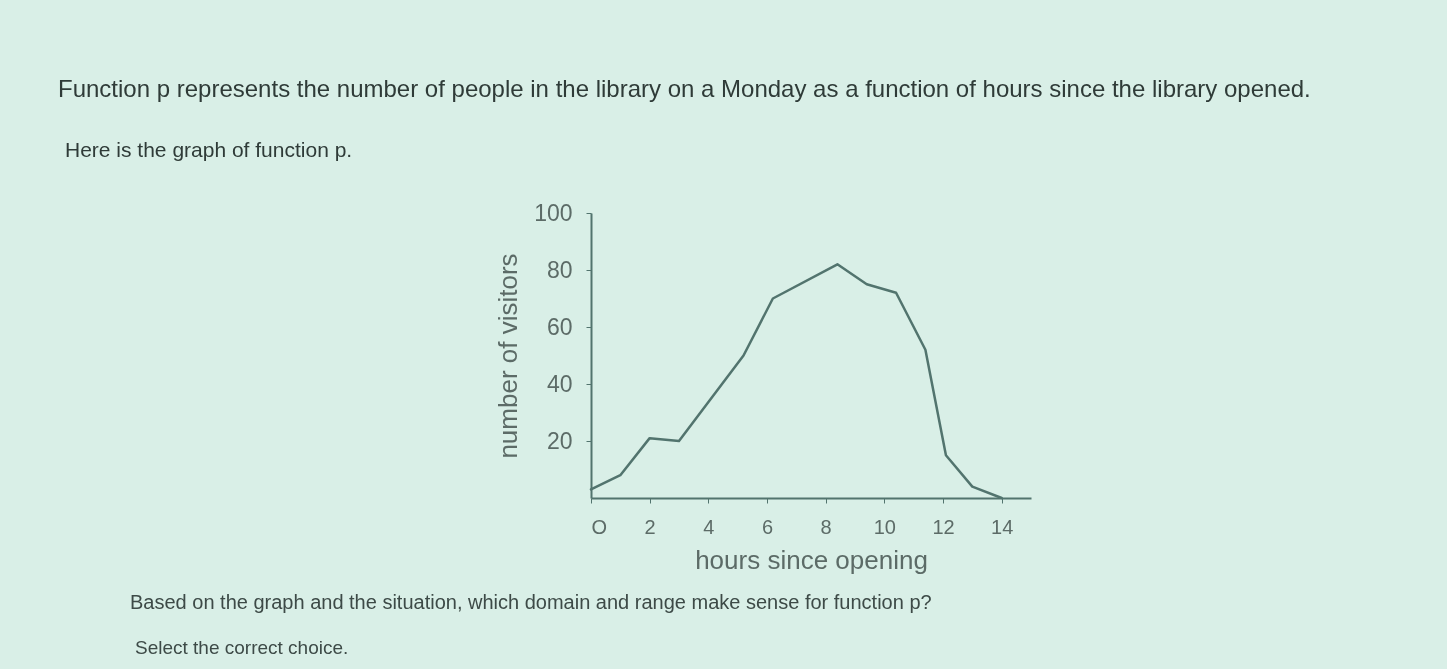  What do you see at coordinates (242, 647) in the screenshot?
I see `text: Select the correct choice.` at bounding box center [242, 647].